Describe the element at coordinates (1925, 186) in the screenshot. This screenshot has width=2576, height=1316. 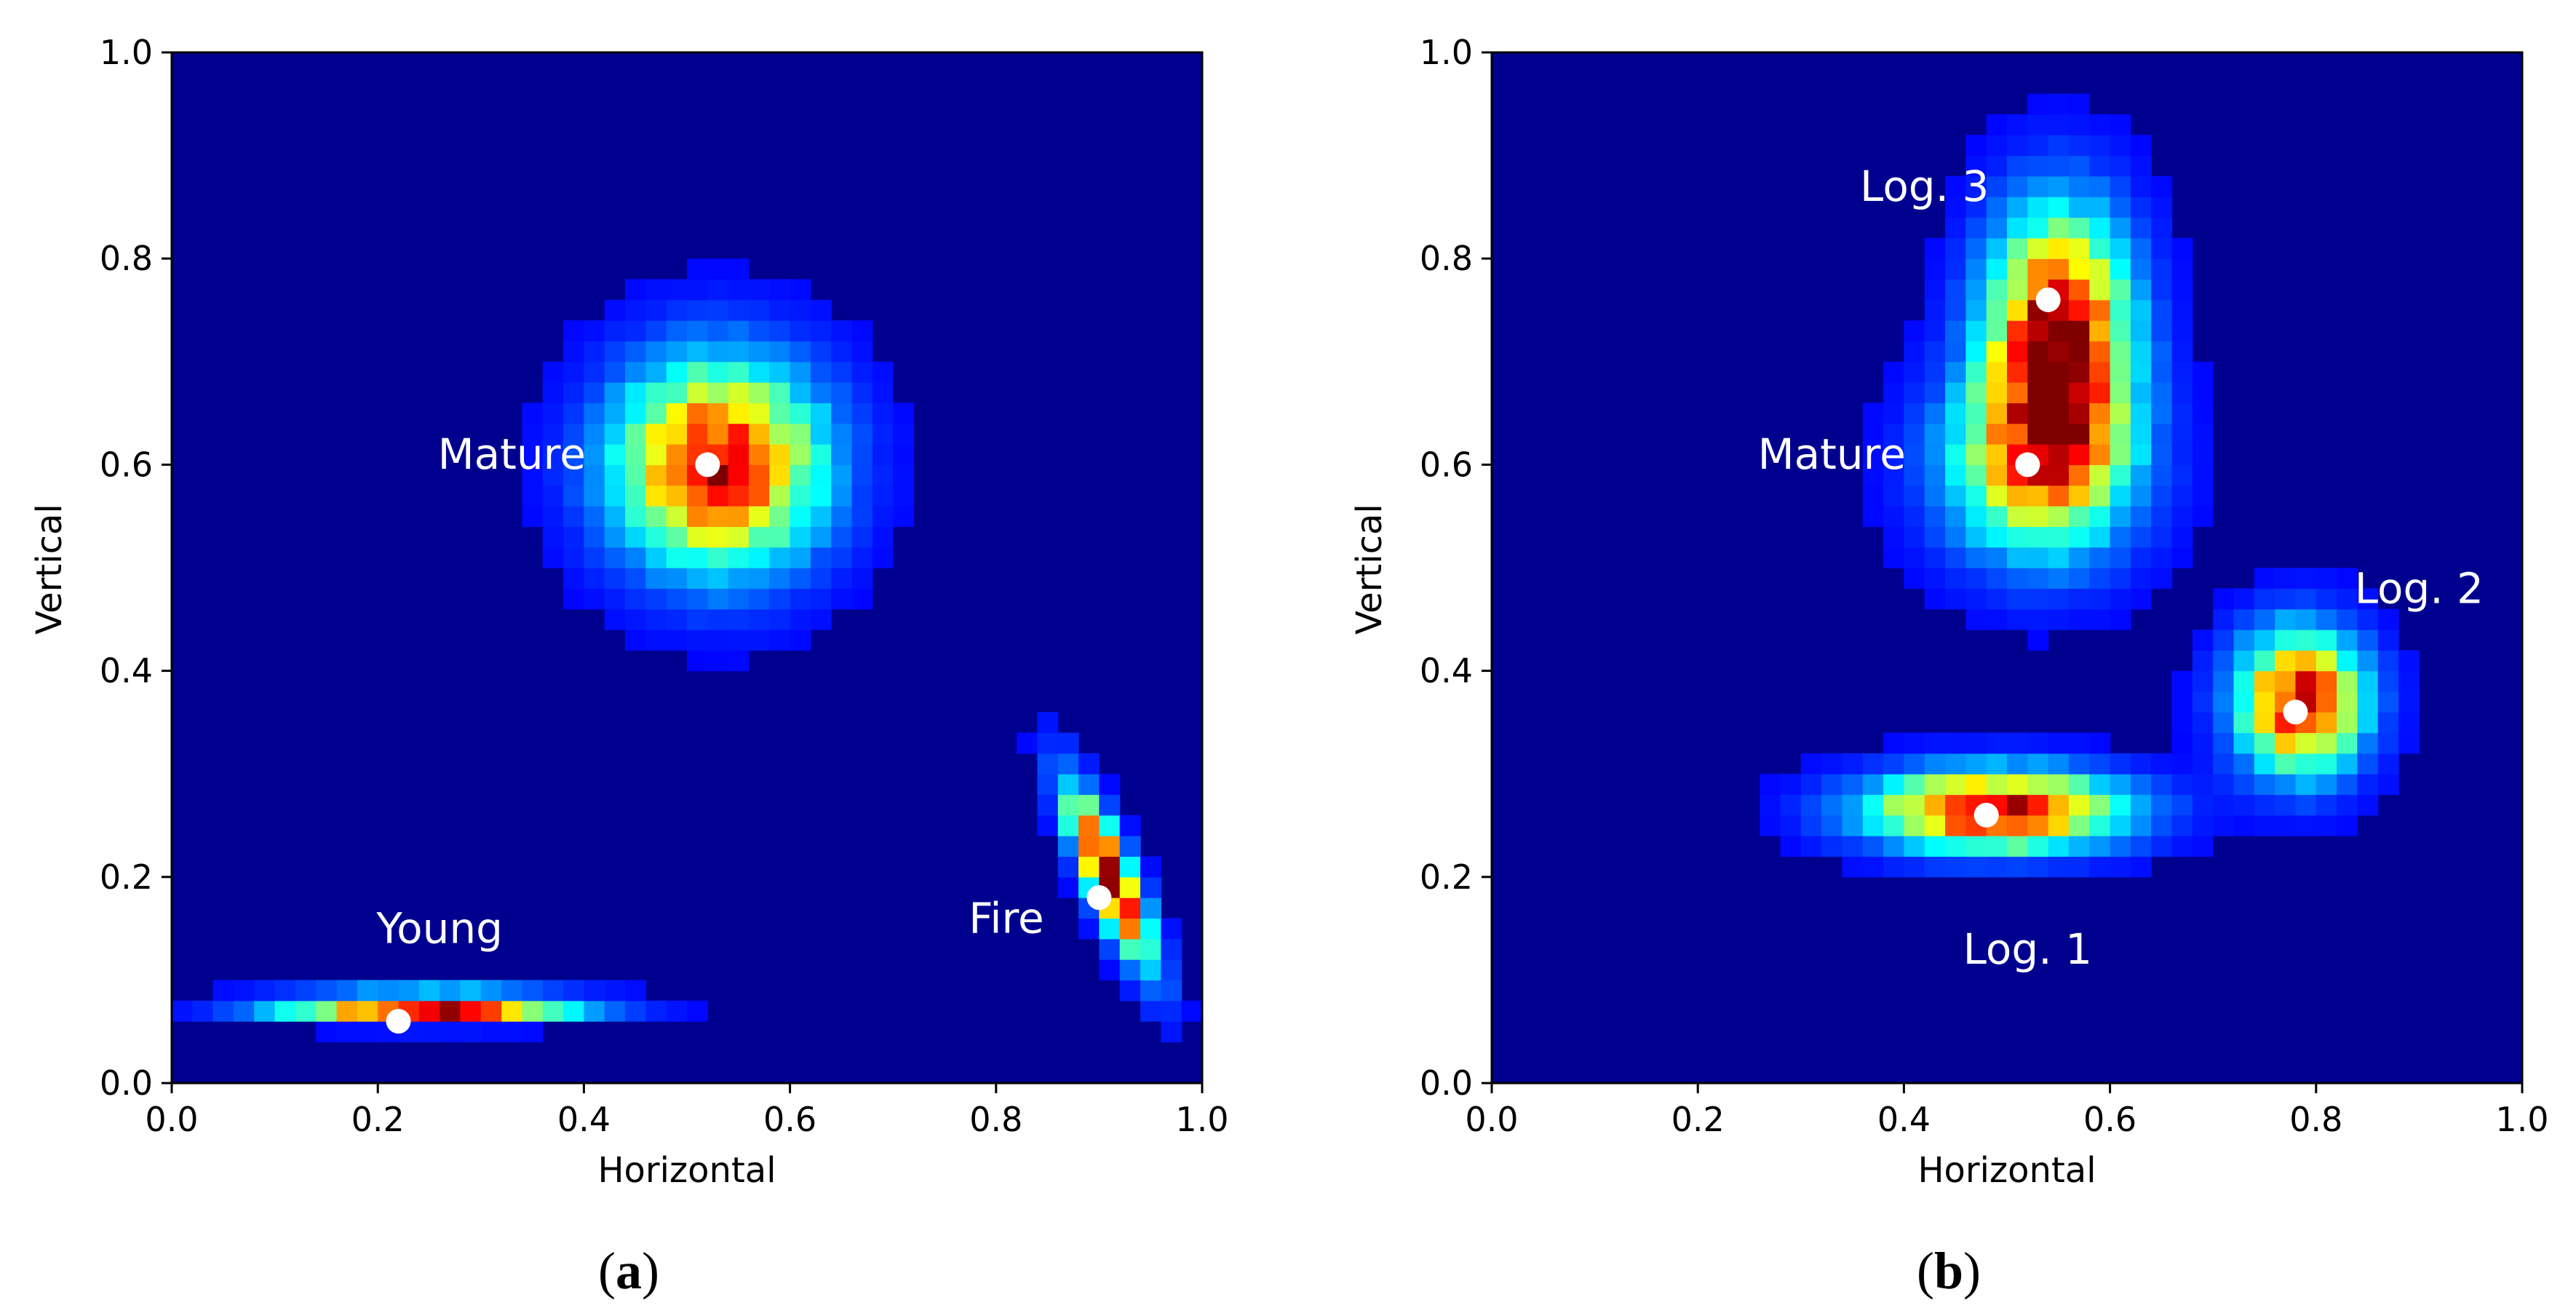
I see `cluster-label-log-3: Log. 3` at that location.